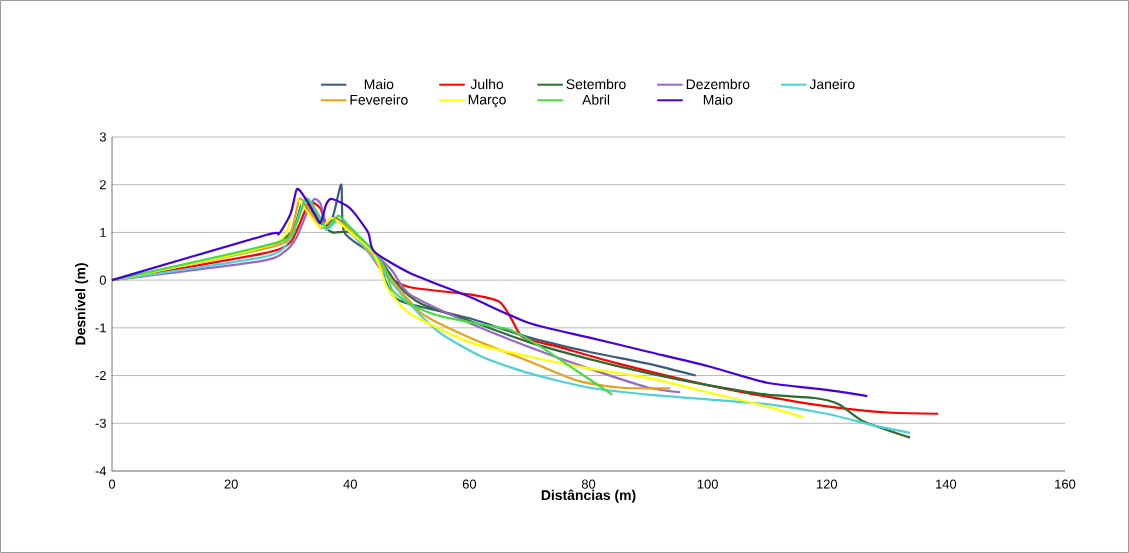 This screenshot has height=553, width=1129. Describe the element at coordinates (718, 84) in the screenshot. I see `legend-label: Dezembro` at that location.